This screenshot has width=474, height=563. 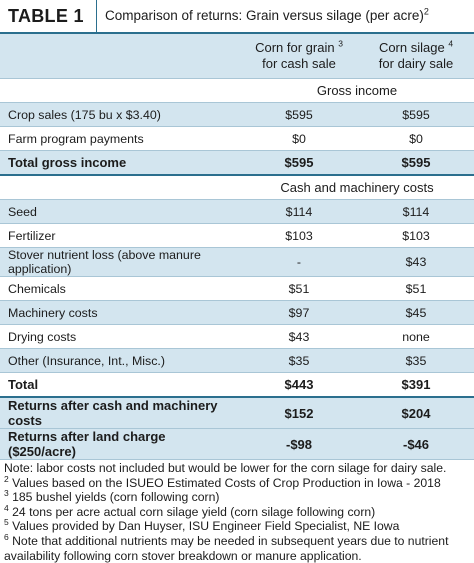 I want to click on row-label: Fertilizer, so click(x=120, y=235).